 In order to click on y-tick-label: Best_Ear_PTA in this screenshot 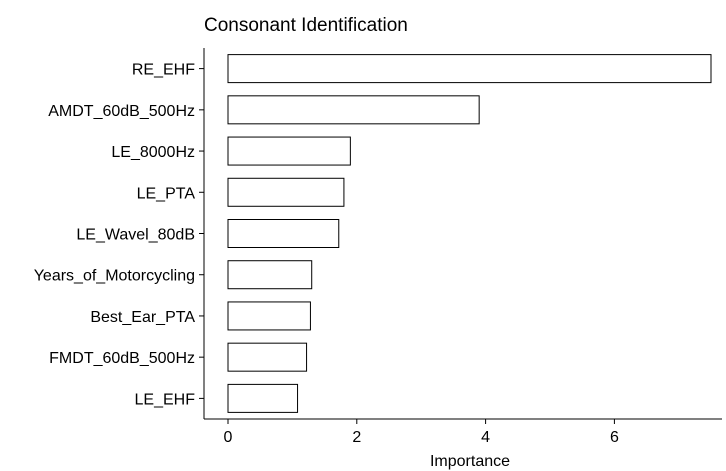, I will do `click(142, 317)`.